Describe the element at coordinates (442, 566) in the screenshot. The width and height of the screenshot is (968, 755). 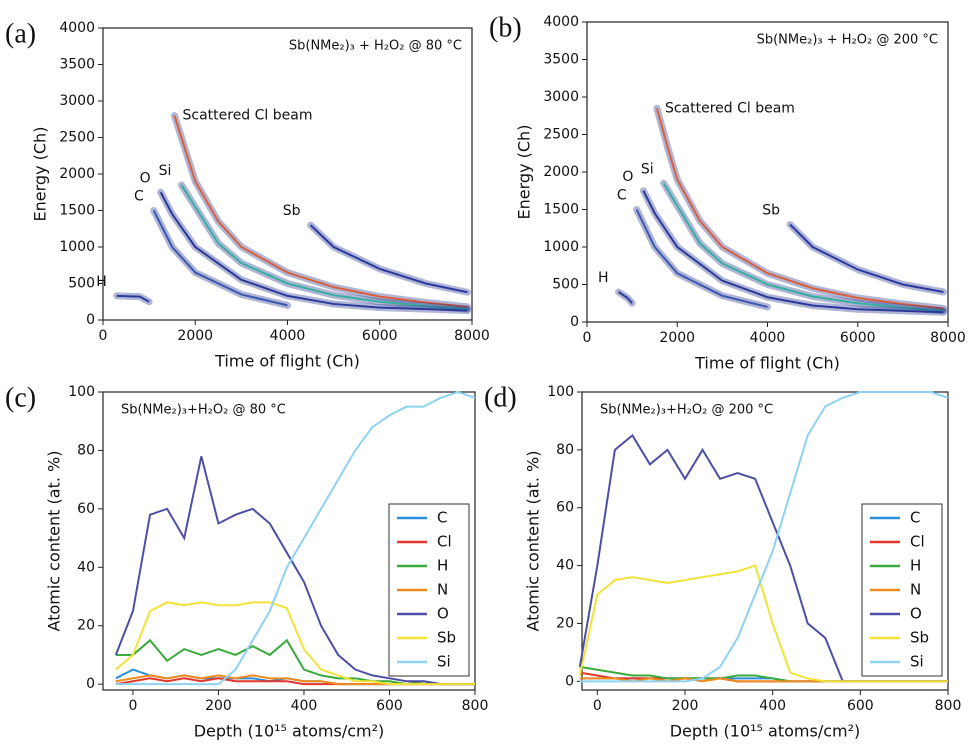
I see `legend-label: H` at that location.